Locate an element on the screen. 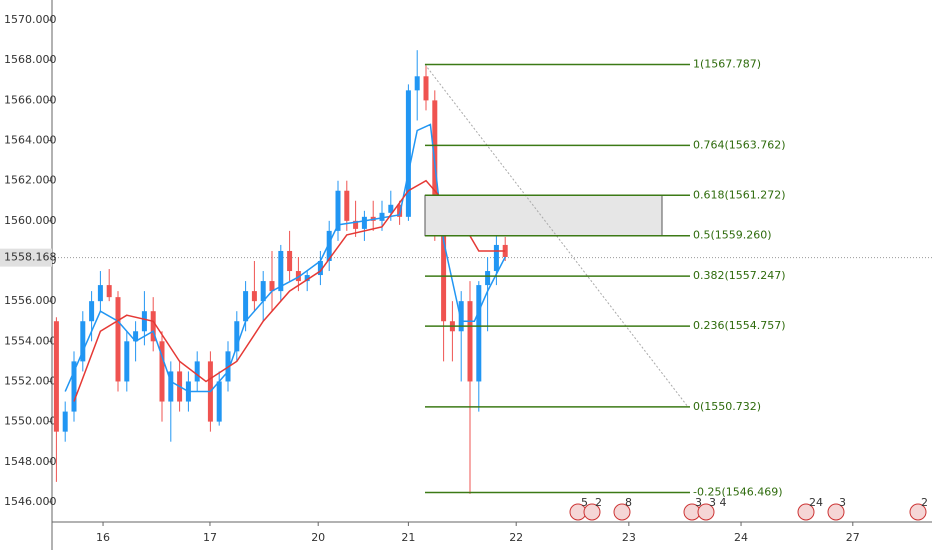 This screenshot has width=932, height=550. x-tick-label: 16 is located at coordinates (103, 537).